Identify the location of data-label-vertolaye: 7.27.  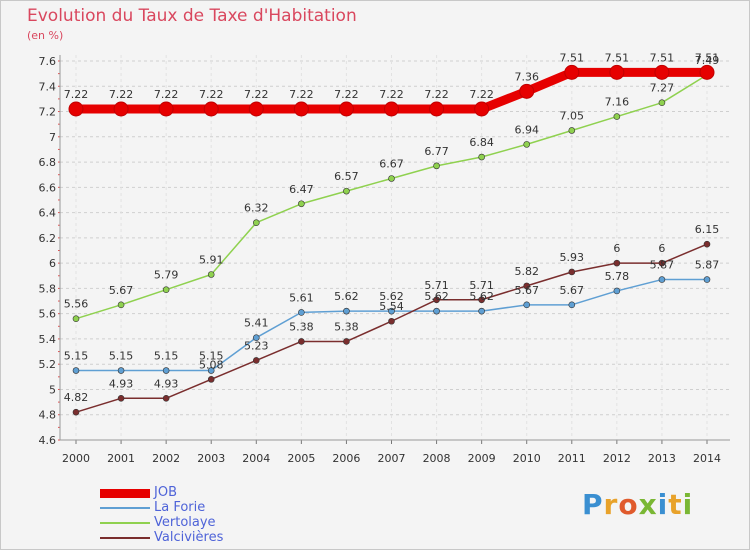
(662, 88).